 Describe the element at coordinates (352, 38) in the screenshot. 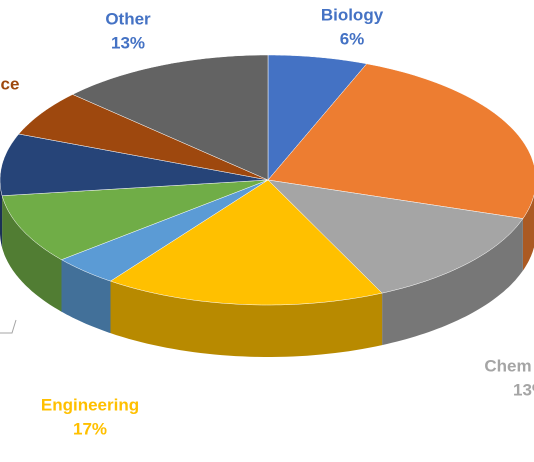

I see `slice-value-label: 6%` at that location.